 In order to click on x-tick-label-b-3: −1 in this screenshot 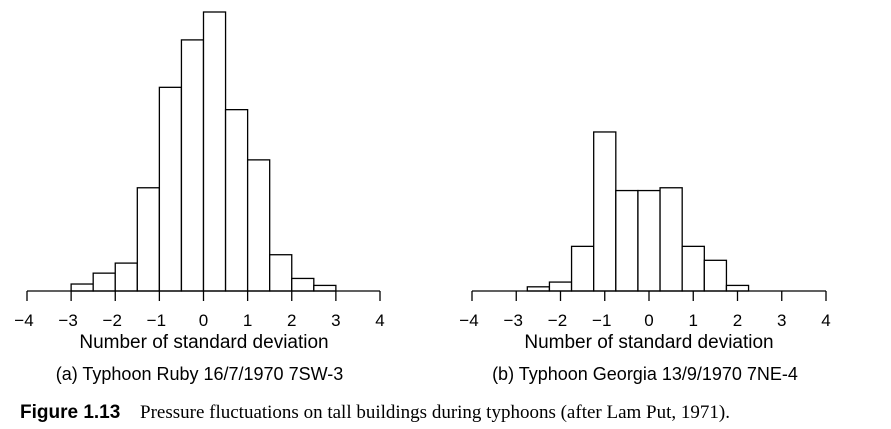, I will do `click(601, 320)`.